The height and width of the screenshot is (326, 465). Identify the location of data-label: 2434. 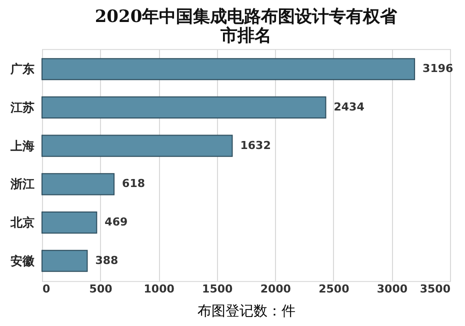
(349, 107).